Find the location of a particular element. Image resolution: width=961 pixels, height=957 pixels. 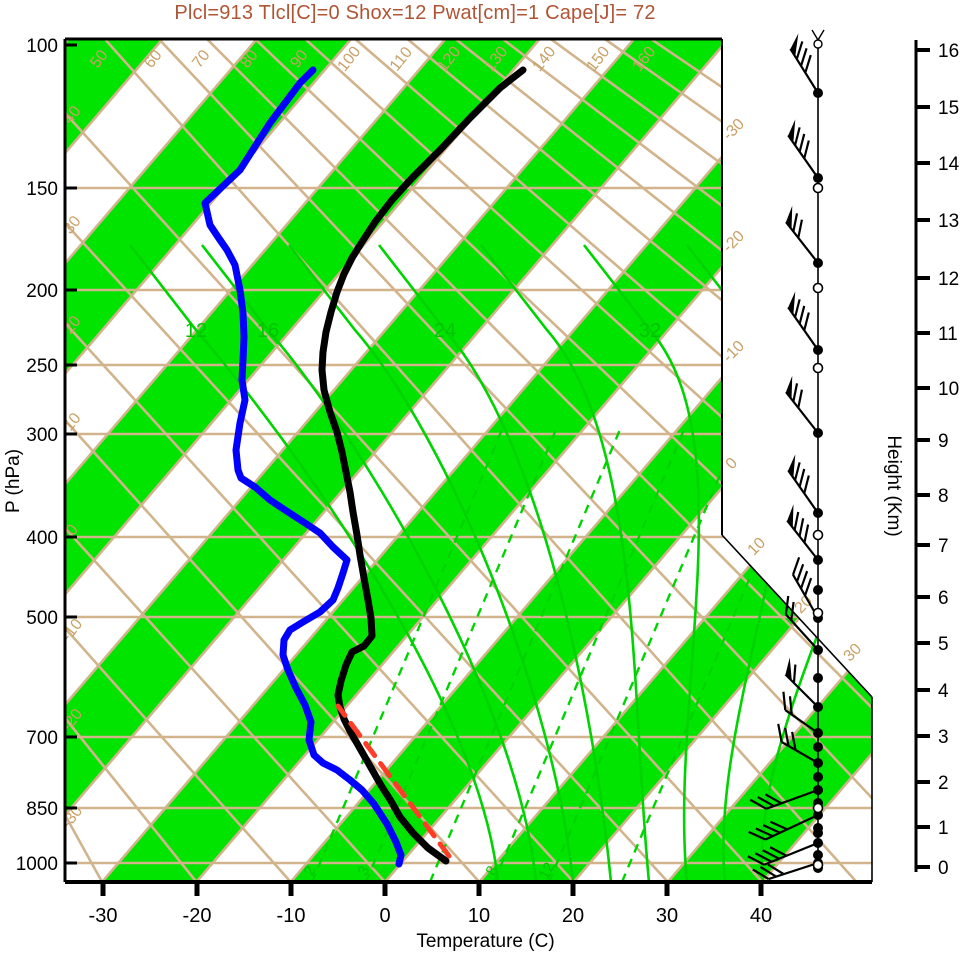

plot-border is located at coordinates (797, 616).